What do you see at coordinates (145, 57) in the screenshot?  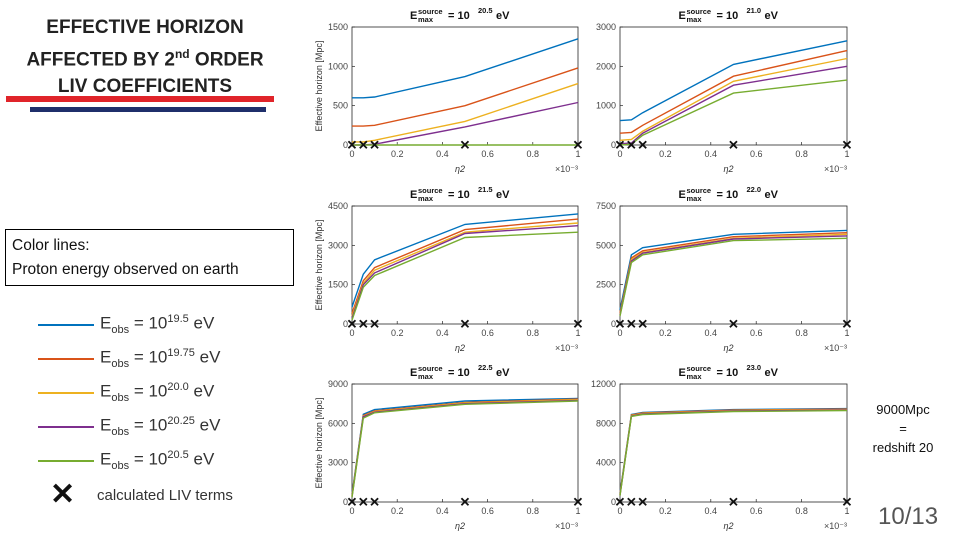 I see `title-line-2: AFFECTED BY 2nd ORDER` at bounding box center [145, 57].